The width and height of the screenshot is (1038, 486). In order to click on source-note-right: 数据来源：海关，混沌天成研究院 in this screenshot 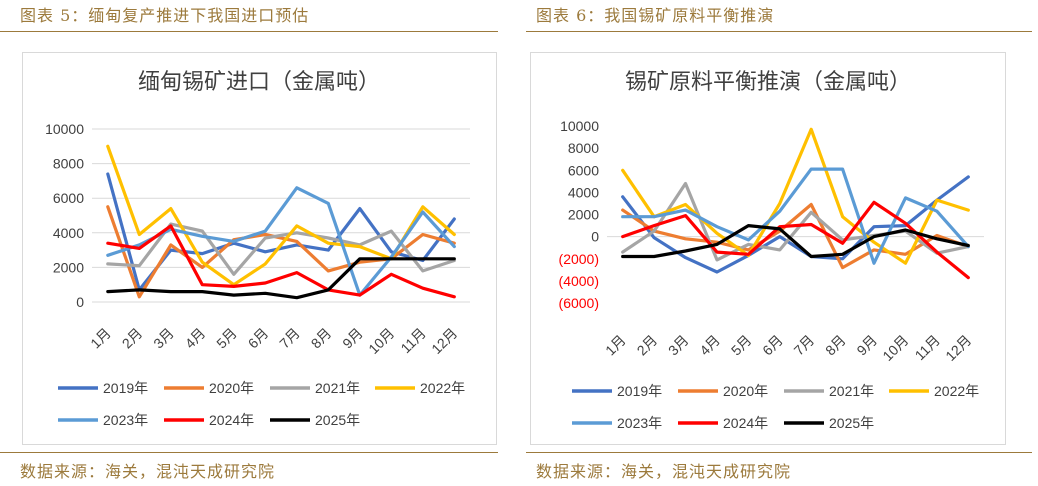, I will do `click(664, 471)`.